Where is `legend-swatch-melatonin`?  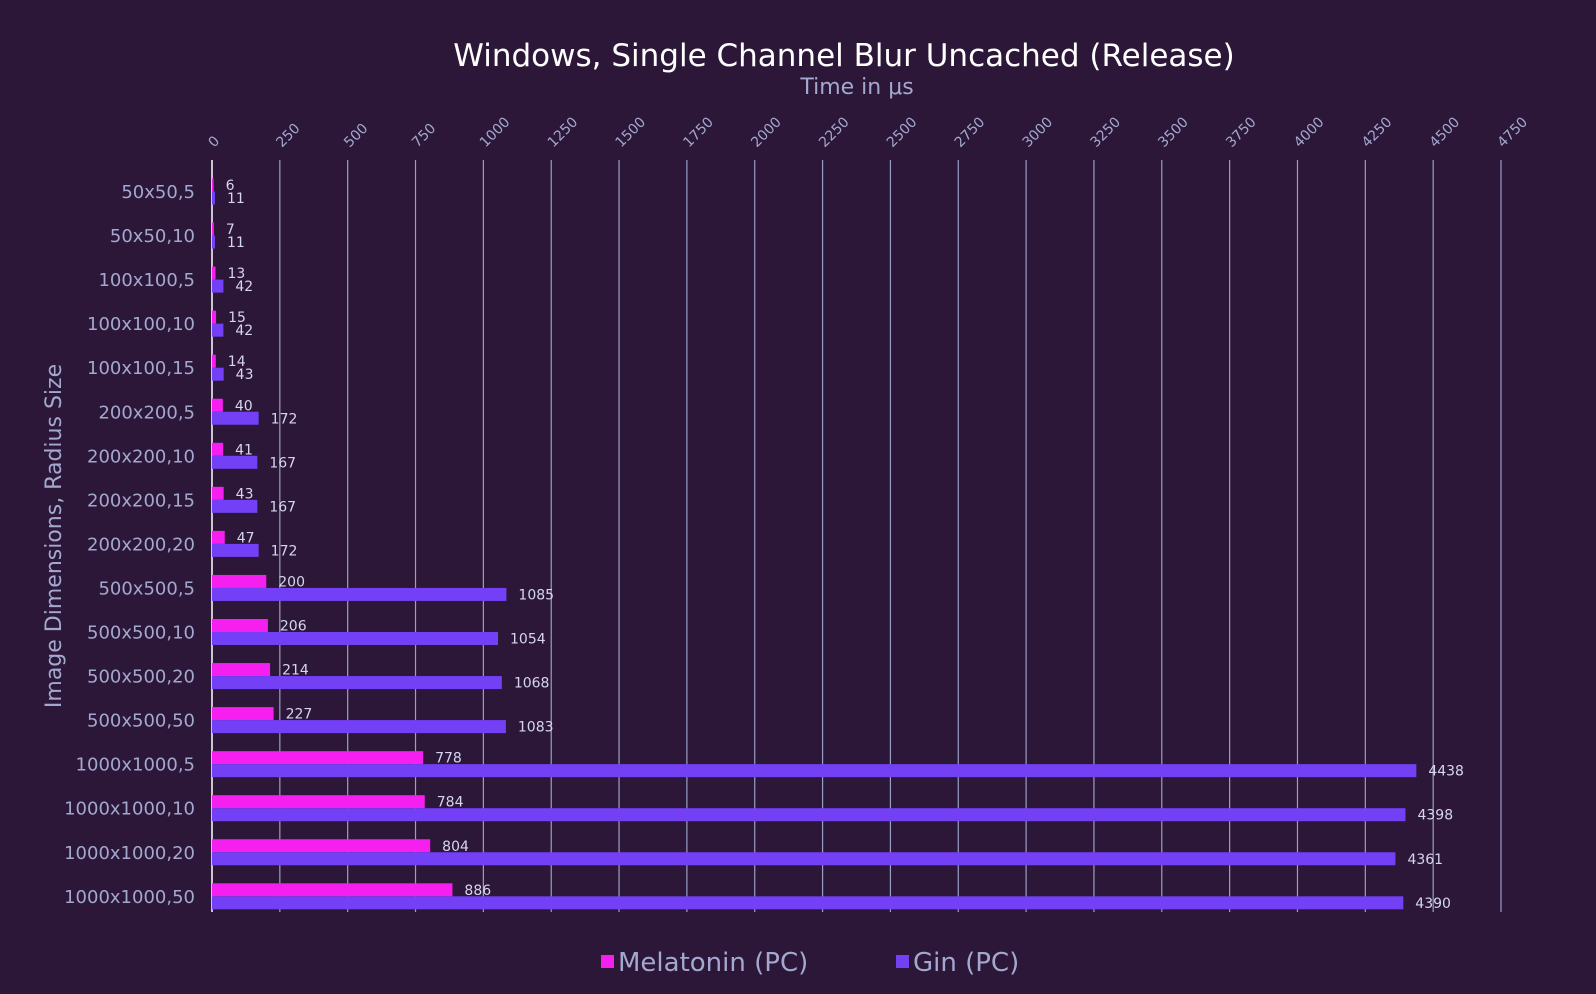 legend-swatch-melatonin is located at coordinates (607, 961).